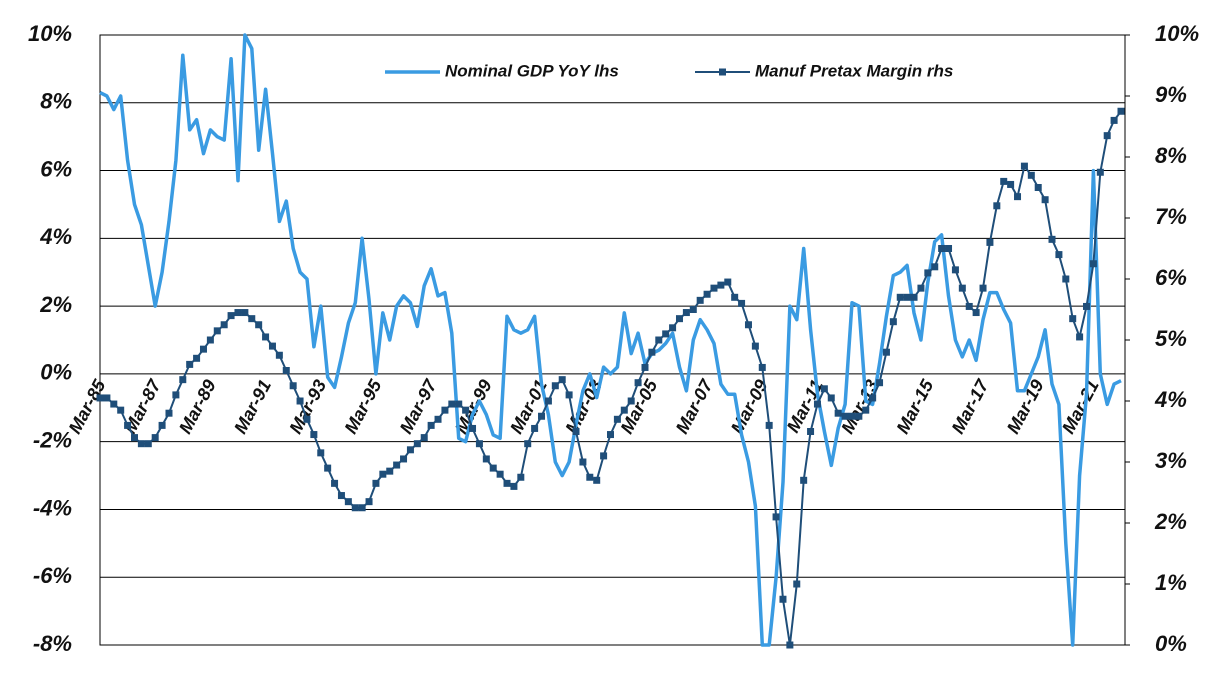 The height and width of the screenshot is (700, 1224). I want to click on y2-tick-label: 2%, so click(1170, 521).